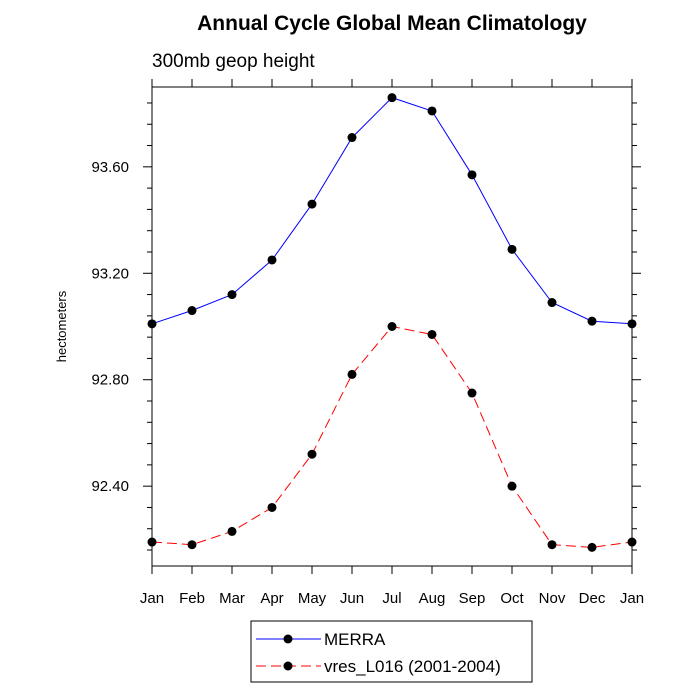 This screenshot has height=700, width=700. What do you see at coordinates (512, 598) in the screenshot?
I see `x-tick-label: Oct` at bounding box center [512, 598].